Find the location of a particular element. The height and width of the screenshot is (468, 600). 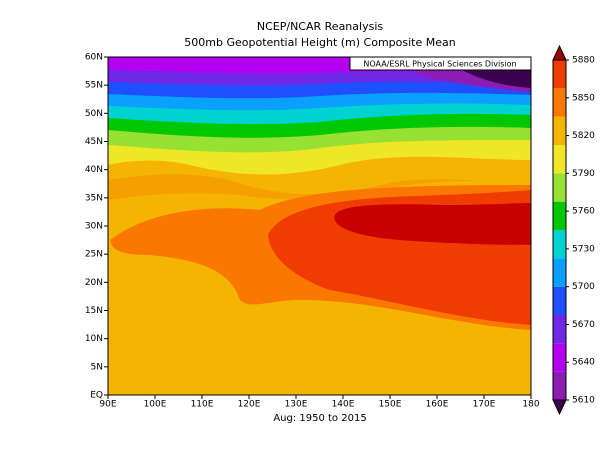

x-tick-label: 160E is located at coordinates (437, 405).